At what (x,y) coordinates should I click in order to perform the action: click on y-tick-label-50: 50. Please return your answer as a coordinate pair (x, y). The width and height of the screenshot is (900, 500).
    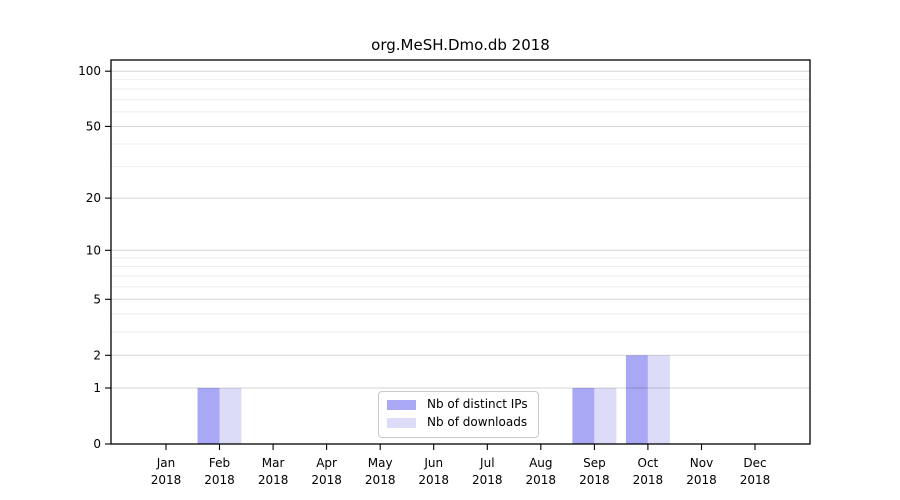
    Looking at the image, I should click on (93, 126).